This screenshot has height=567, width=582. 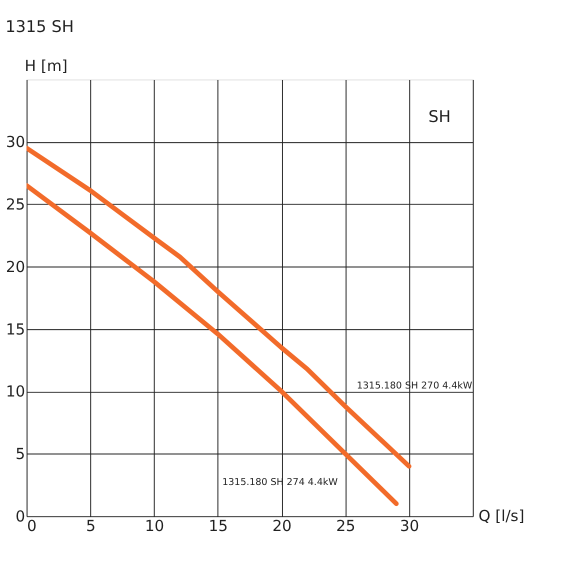 I want to click on y-tick-label: 10, so click(x=16, y=391).